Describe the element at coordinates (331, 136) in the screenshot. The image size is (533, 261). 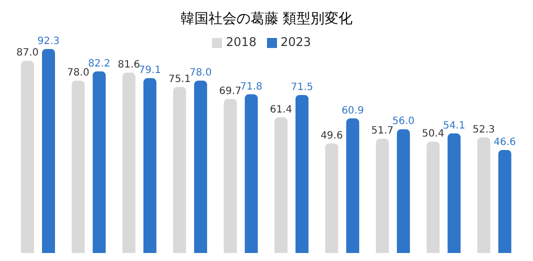
I see `data-label: 49.6` at that location.